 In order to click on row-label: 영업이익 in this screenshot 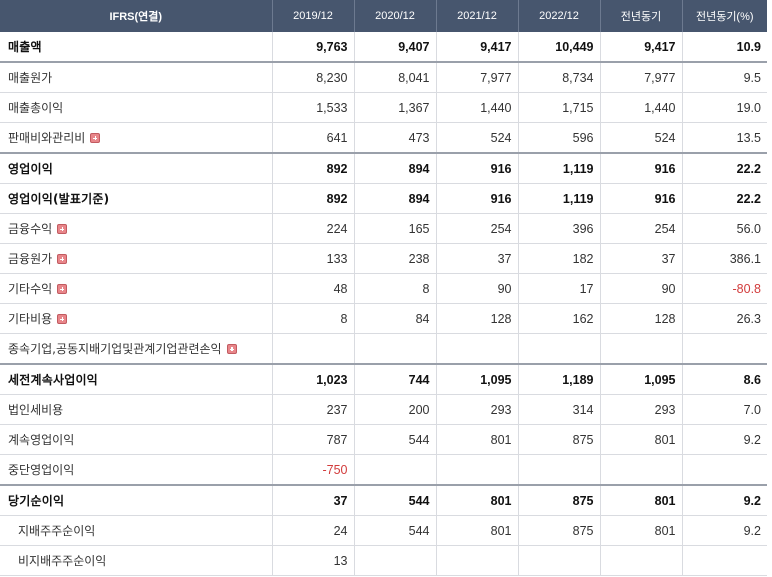, I will do `click(136, 168)`.